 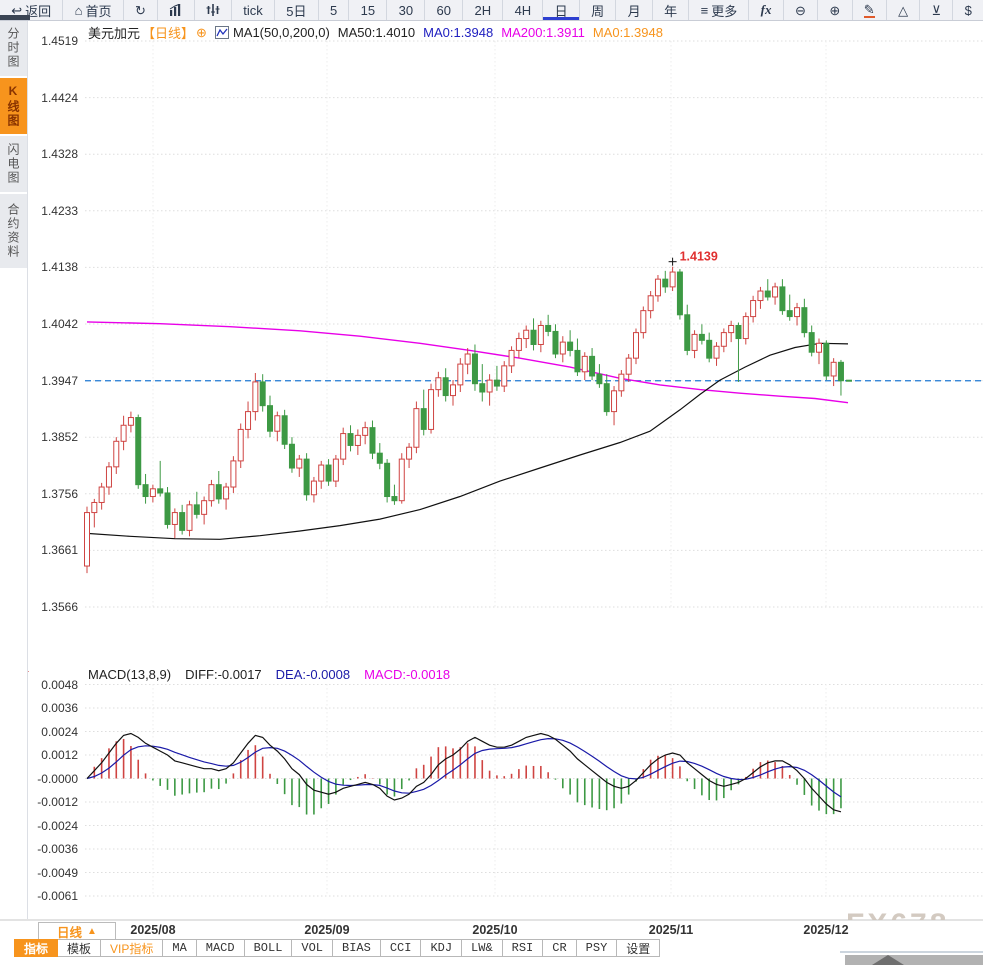 I want to click on toolbar-label: 4H, so click(x=523, y=10).